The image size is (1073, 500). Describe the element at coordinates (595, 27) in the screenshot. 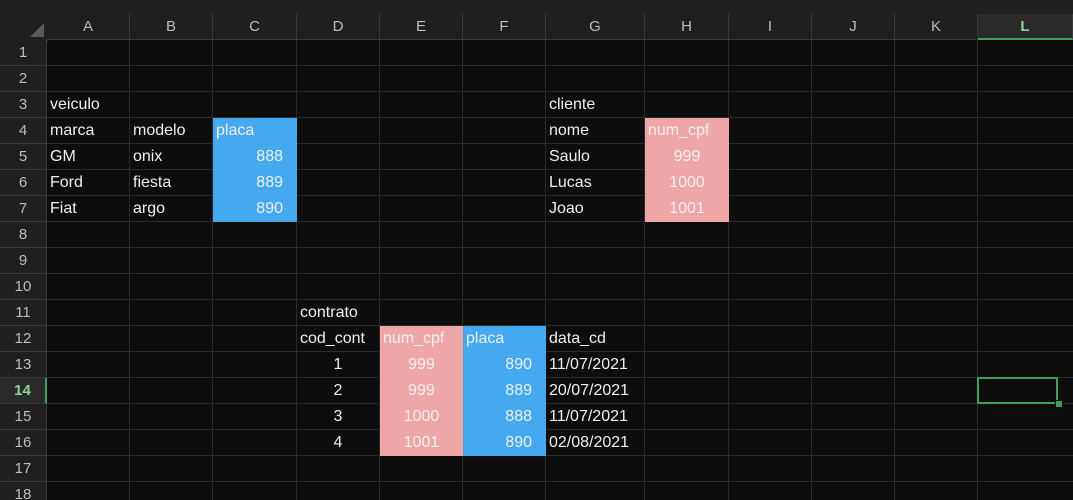

I see `column-header-g: G` at that location.